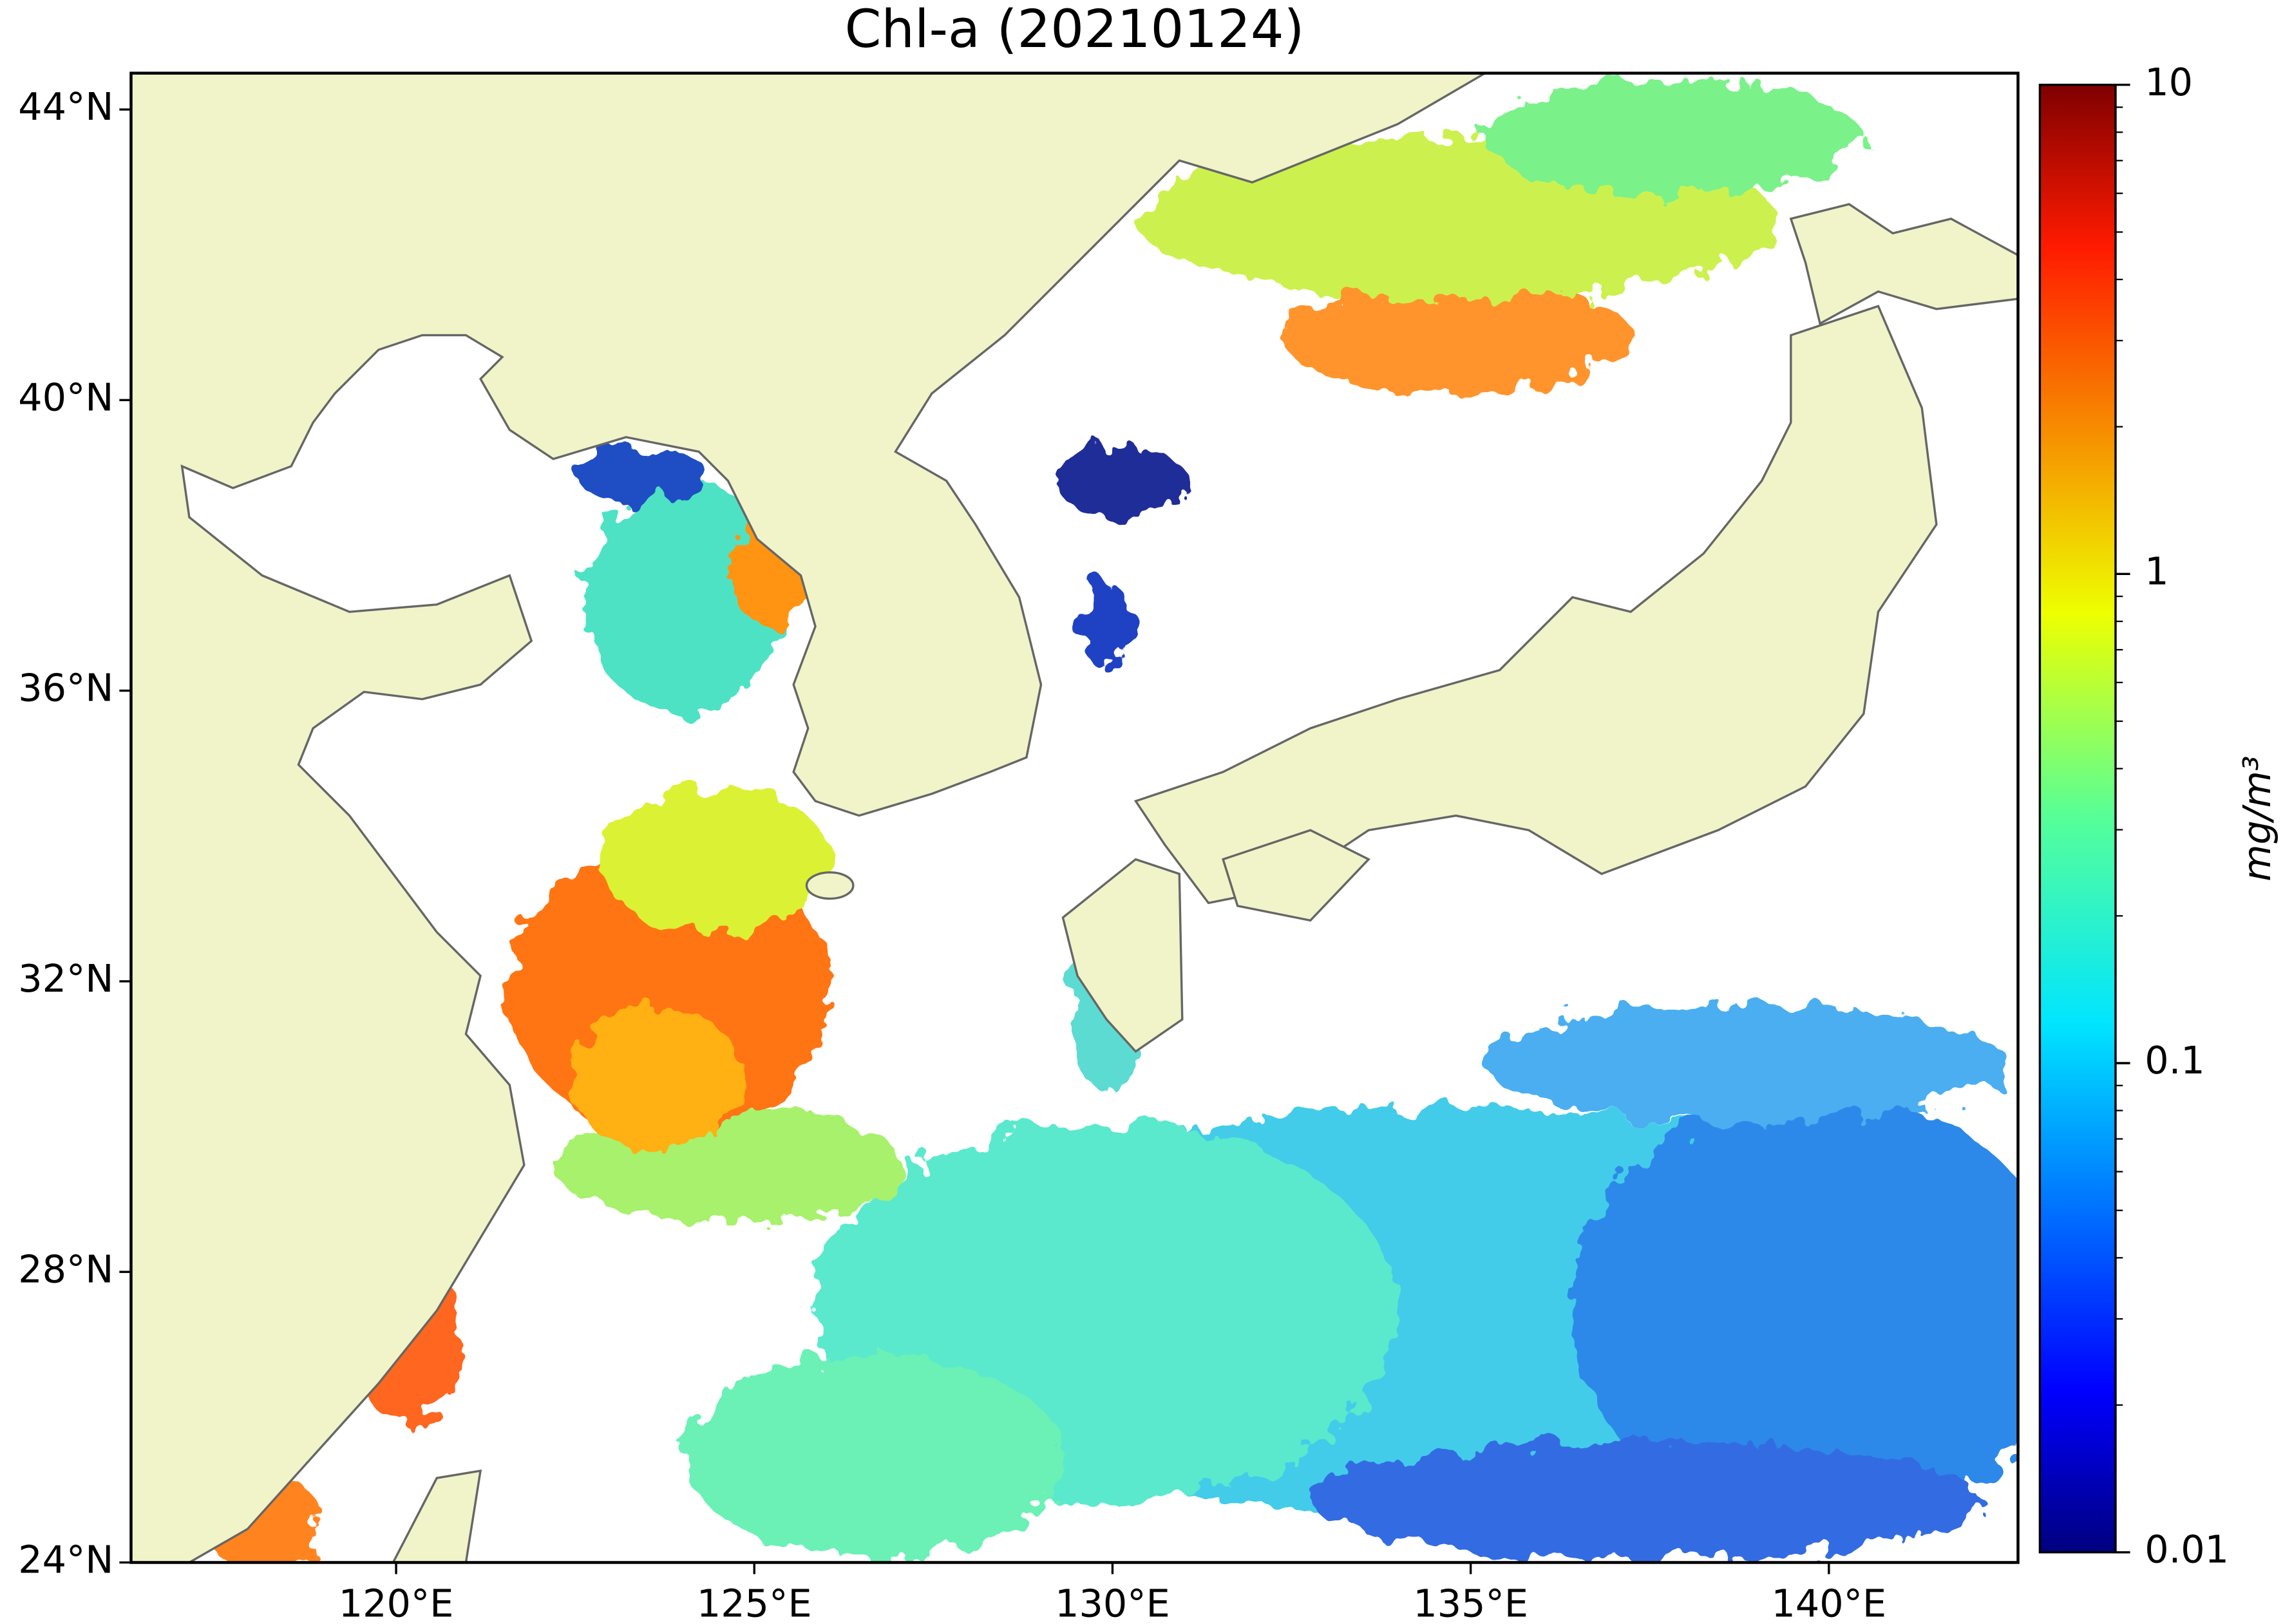 The image size is (2283, 1624). What do you see at coordinates (65, 1269) in the screenshot?
I see `lat-tick-label: 28°N` at bounding box center [65, 1269].